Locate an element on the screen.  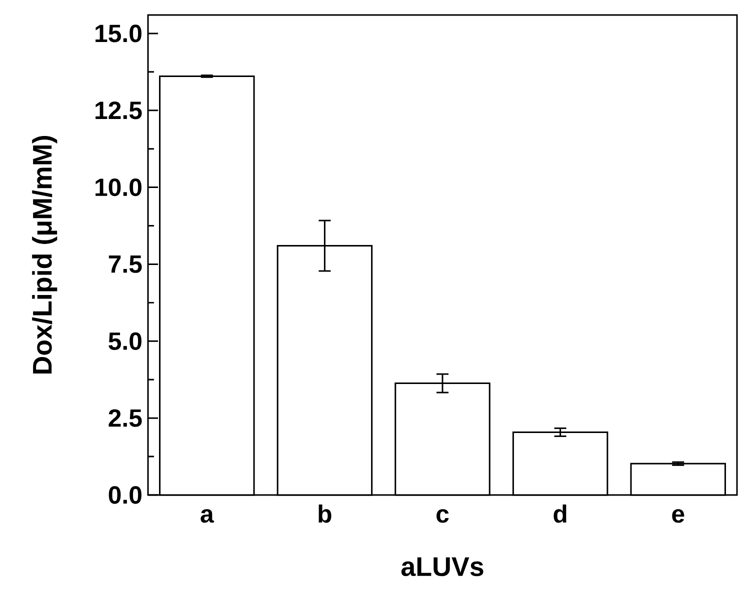
x-axis-title: aLUVs is located at coordinates (442, 566).